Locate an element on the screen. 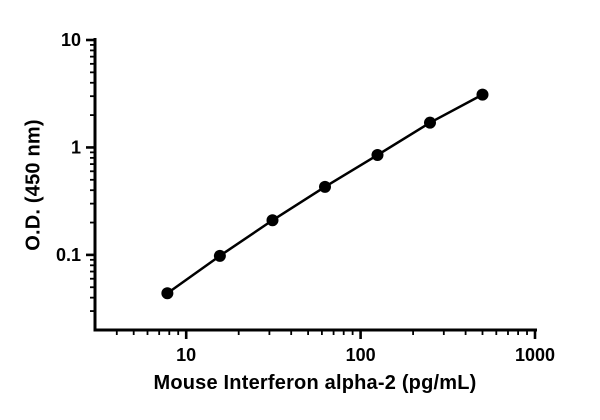  x-axis-label: Mouse Interferon alpha-2 (pg/mL) is located at coordinates (315, 383).